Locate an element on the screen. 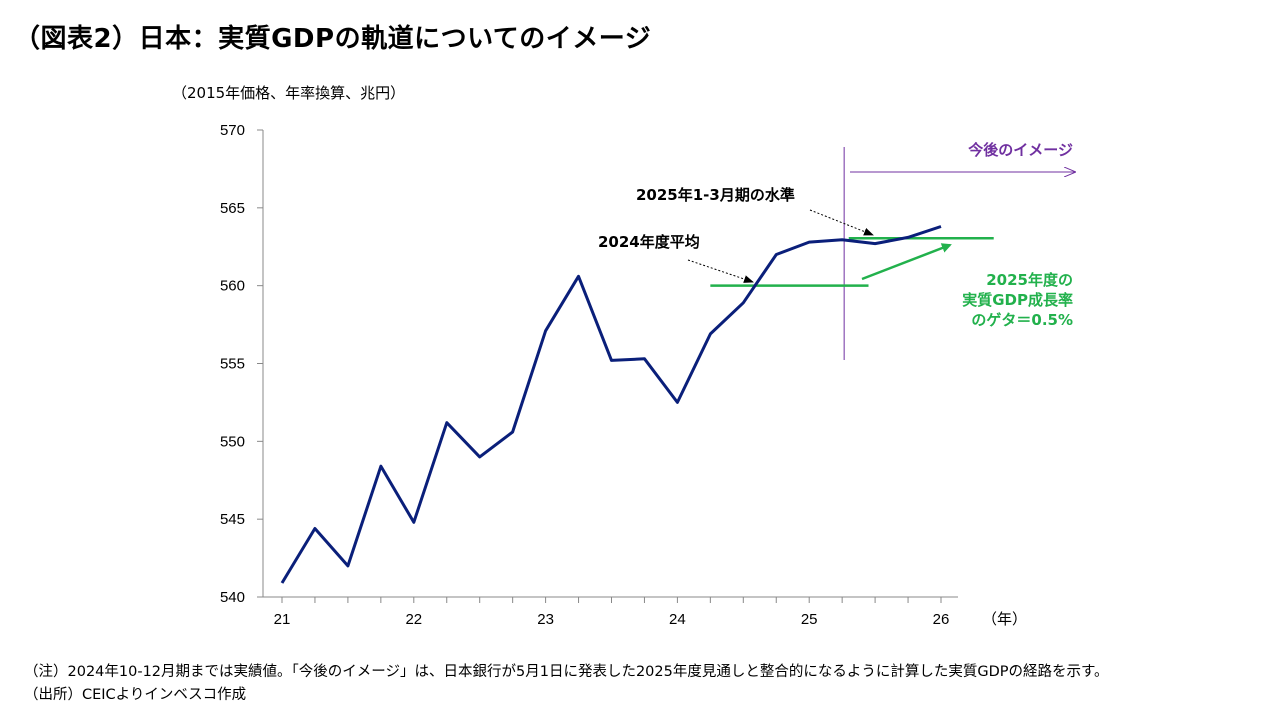 This screenshot has height=720, width=1280. y-tick-label: 555 is located at coordinates (232, 364).